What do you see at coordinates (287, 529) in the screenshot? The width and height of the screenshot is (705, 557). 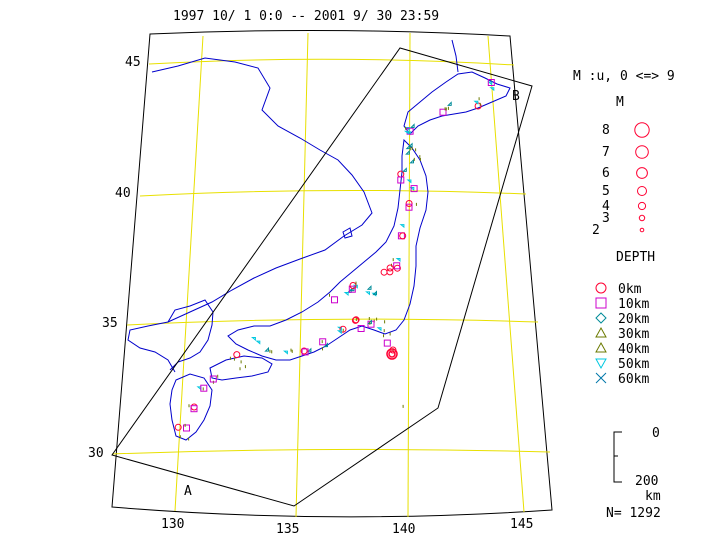 I see `lon-label-135: 135` at bounding box center [287, 529].